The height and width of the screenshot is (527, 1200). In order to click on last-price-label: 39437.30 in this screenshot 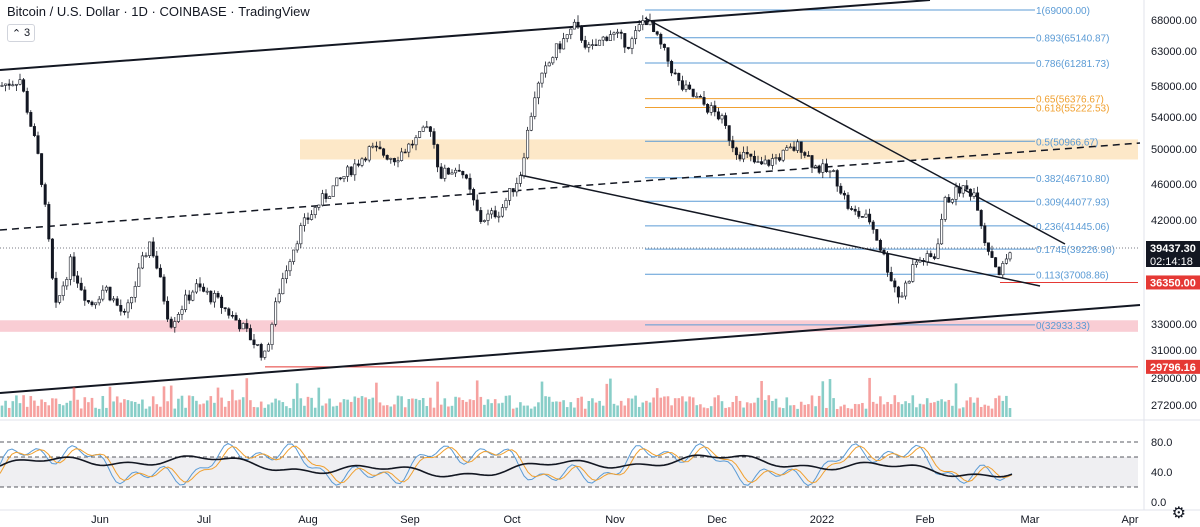, I will do `click(1173, 249)`.